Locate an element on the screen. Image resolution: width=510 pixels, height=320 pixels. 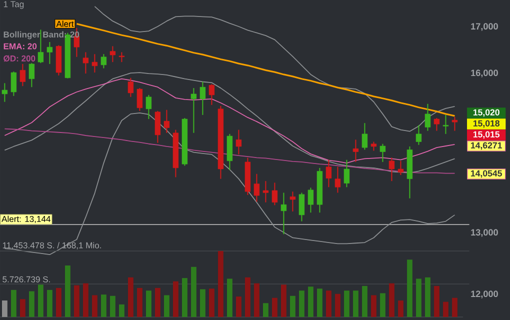
y-tick-label: 17,000 is located at coordinates (484, 27).